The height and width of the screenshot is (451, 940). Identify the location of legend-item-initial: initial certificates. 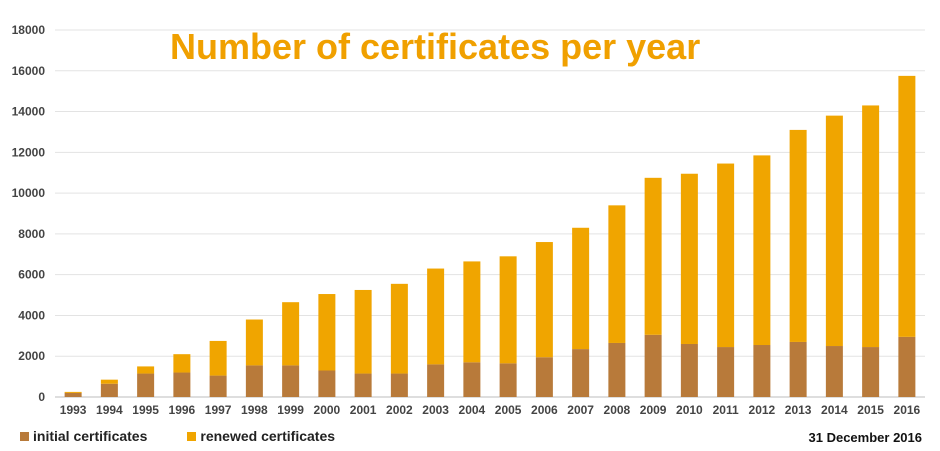
(83, 436).